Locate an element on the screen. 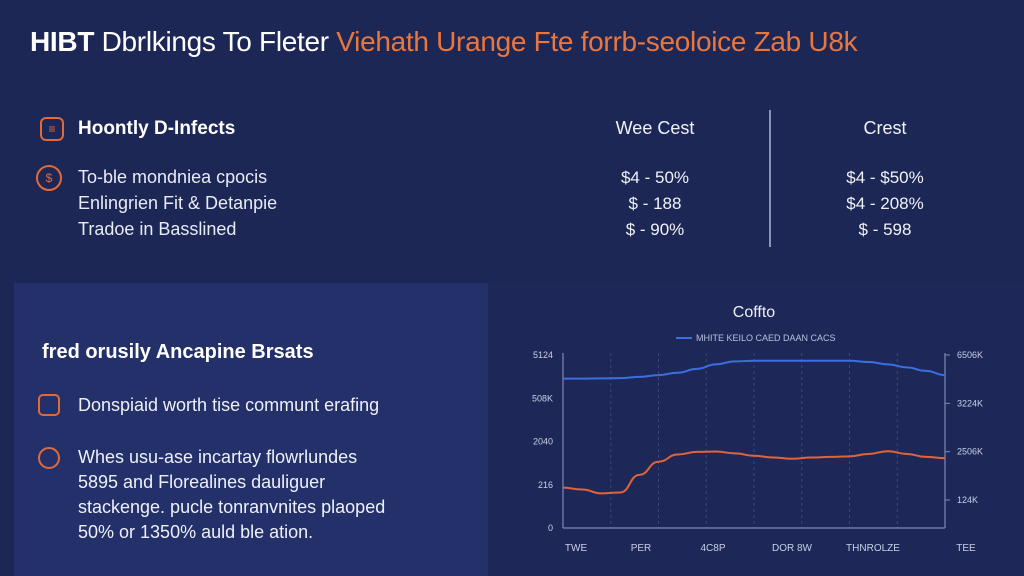 This screenshot has width=1024, height=576. feature-item-2-line-2: 5895 and Florealines dauliguer is located at coordinates (202, 482).